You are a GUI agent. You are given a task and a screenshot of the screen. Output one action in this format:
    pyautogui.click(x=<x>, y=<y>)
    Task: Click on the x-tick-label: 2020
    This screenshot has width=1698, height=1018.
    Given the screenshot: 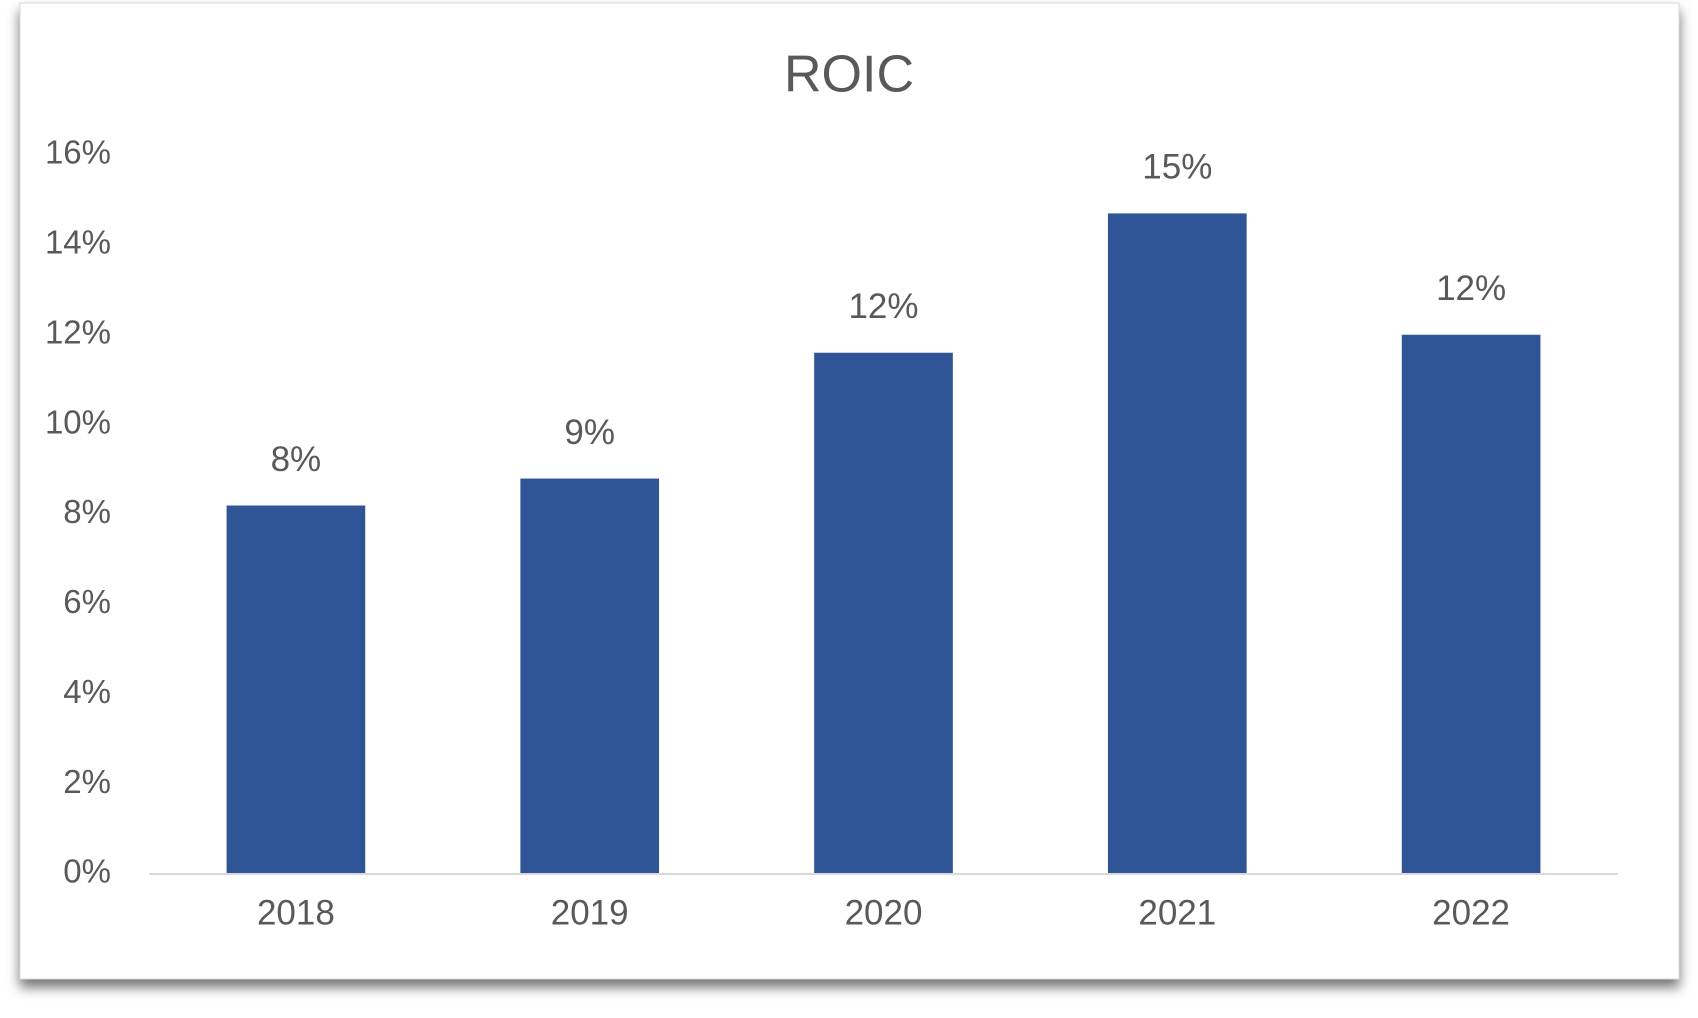 What is the action you would take?
    pyautogui.click(x=884, y=912)
    